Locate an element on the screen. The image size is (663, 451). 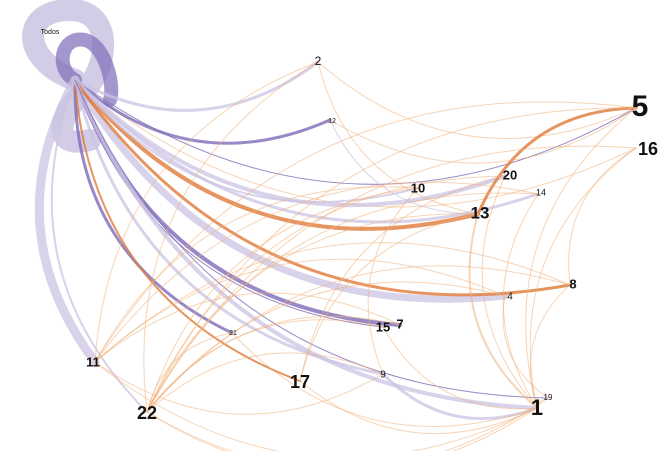
node-label-16: 16 is located at coordinates (648, 149).